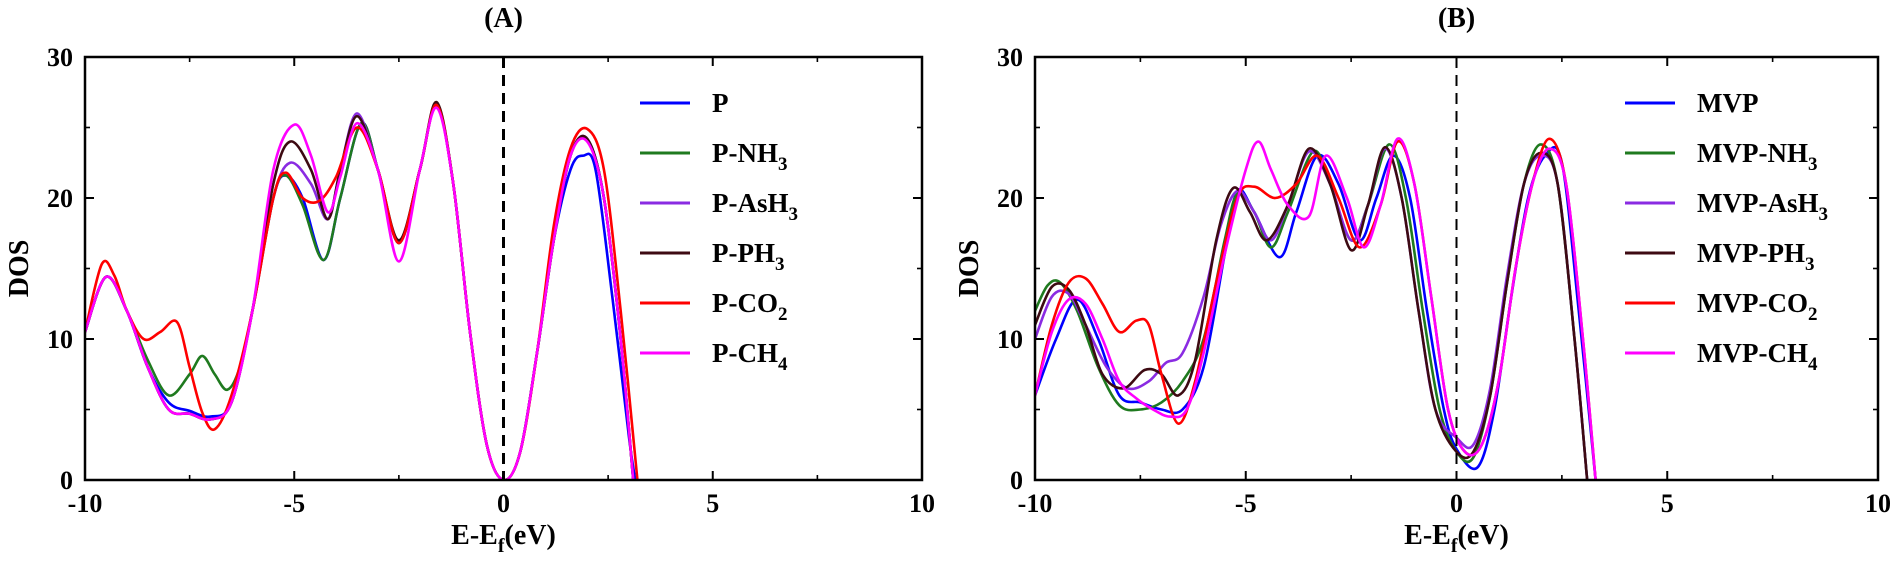 This screenshot has width=1900, height=567. I want to click on panel-a-title: (A), so click(503, 18).